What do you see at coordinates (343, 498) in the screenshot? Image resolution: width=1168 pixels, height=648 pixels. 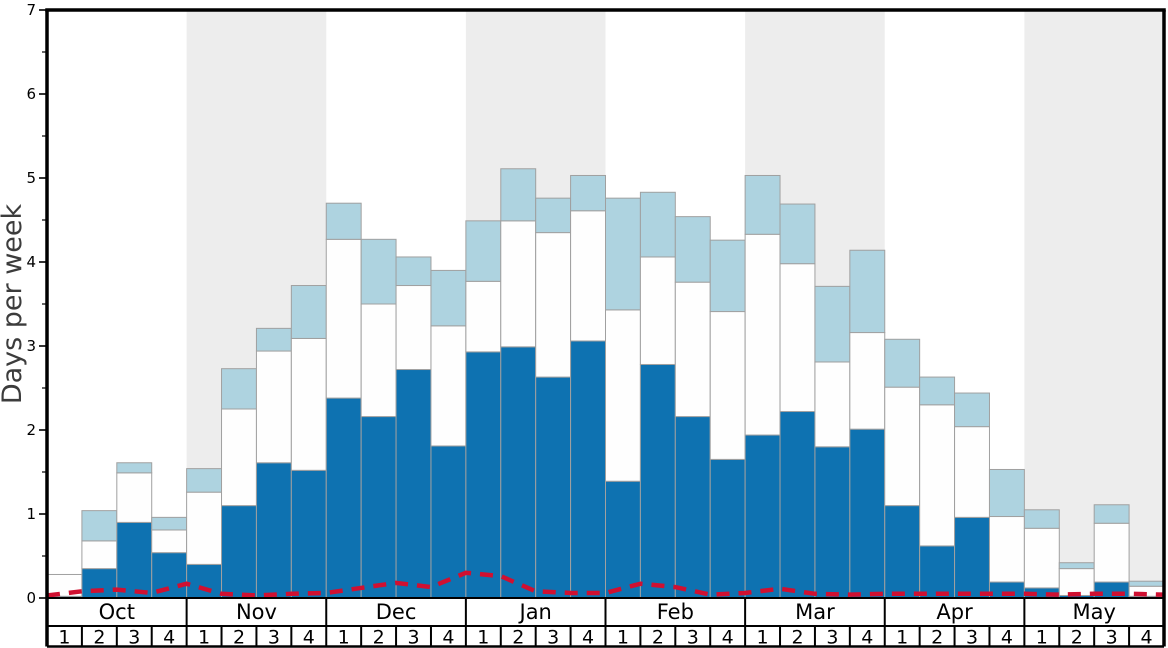 I see `bar-dec-w1-dark-blue-lower` at bounding box center [343, 498].